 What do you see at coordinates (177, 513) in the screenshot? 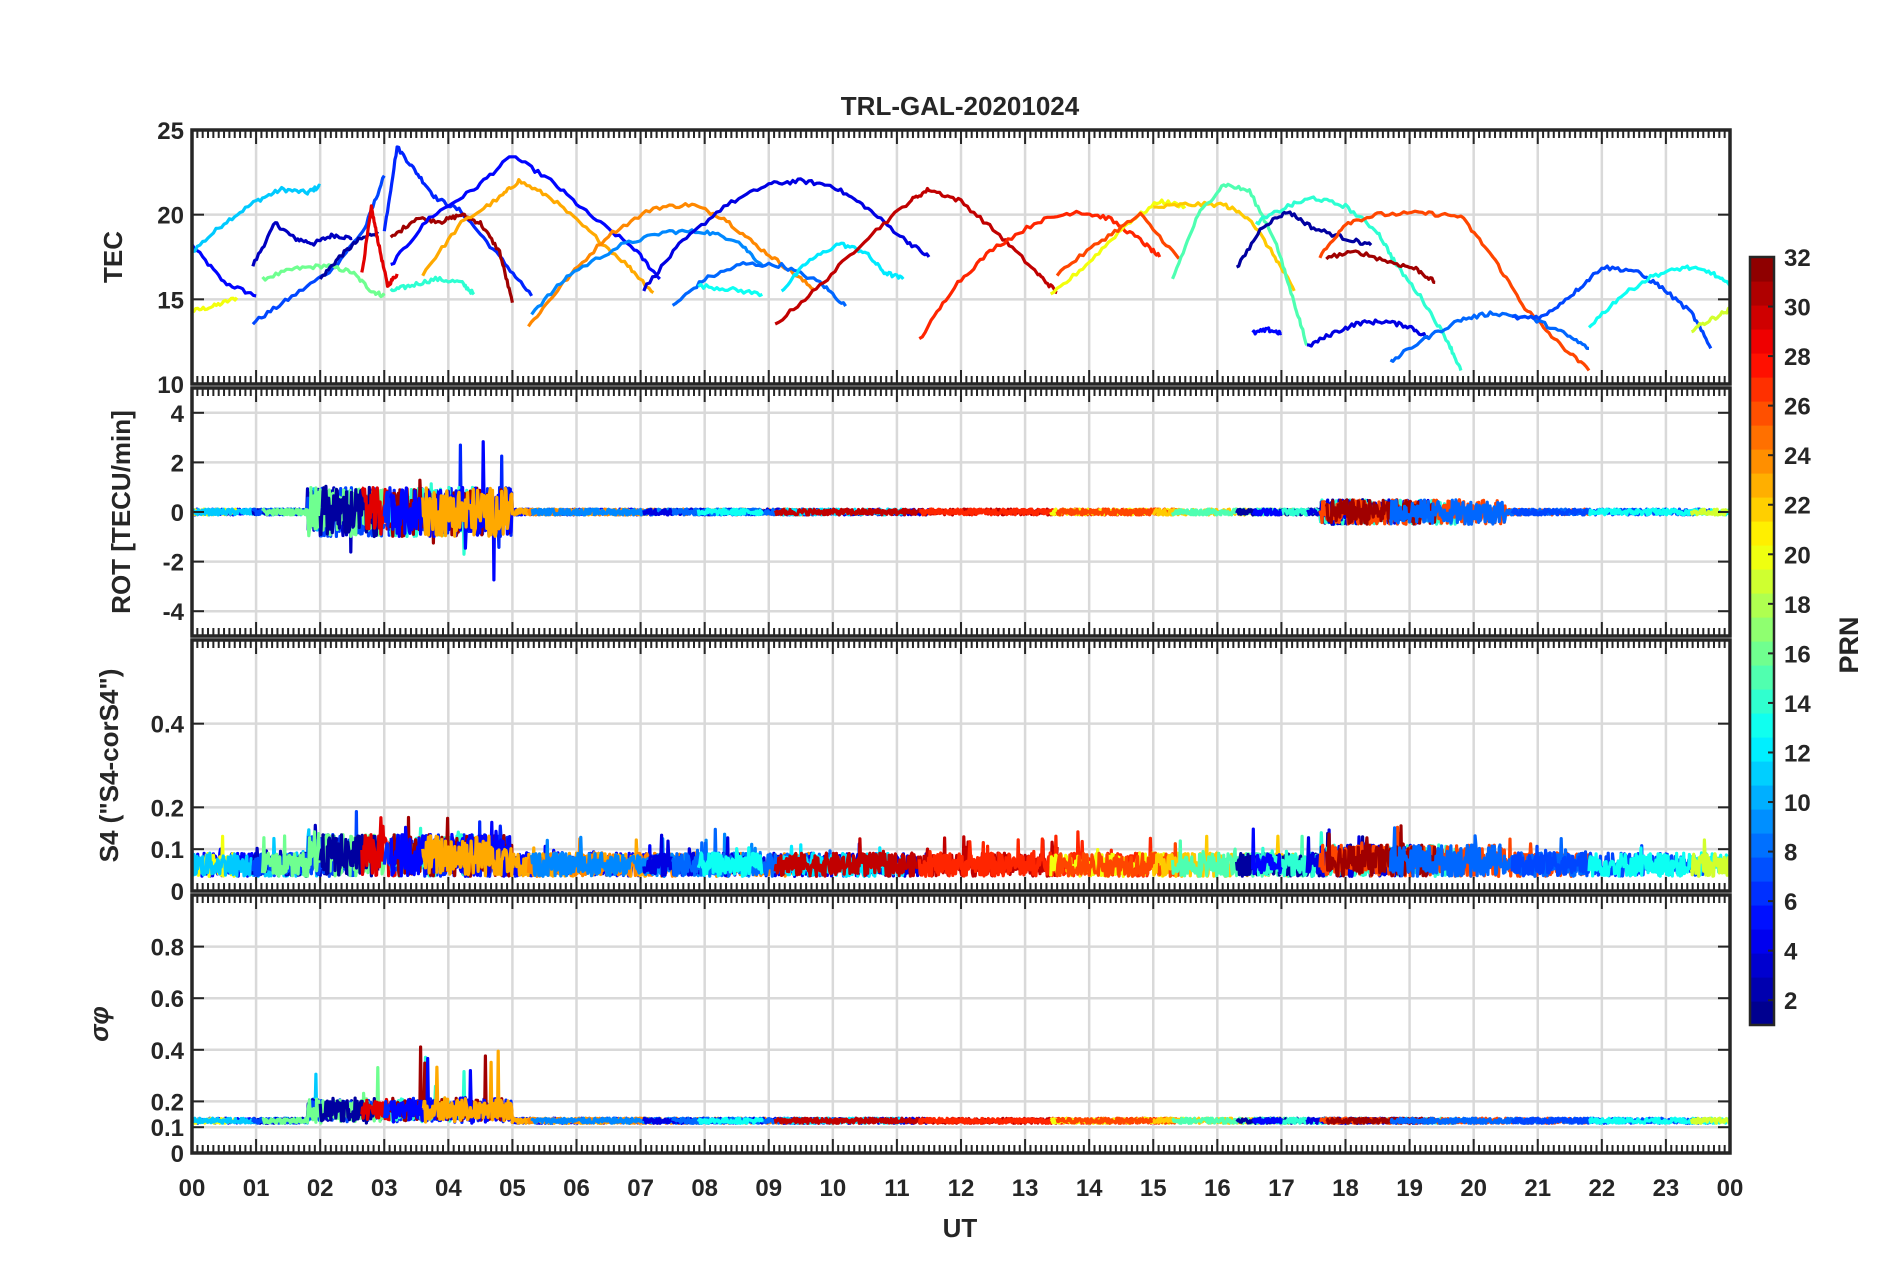
I see `y-tick-label-rot: 0` at bounding box center [177, 513].